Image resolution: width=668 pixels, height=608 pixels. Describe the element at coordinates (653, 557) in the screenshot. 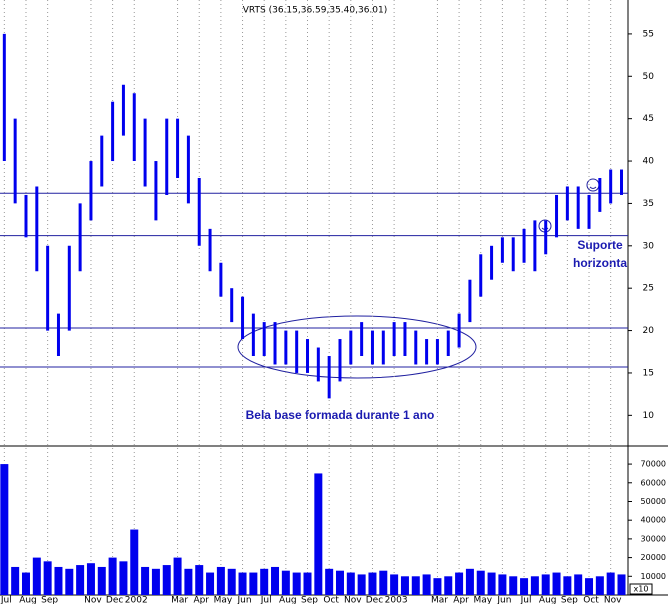

I see `volume-tick-label: 20000` at that location.